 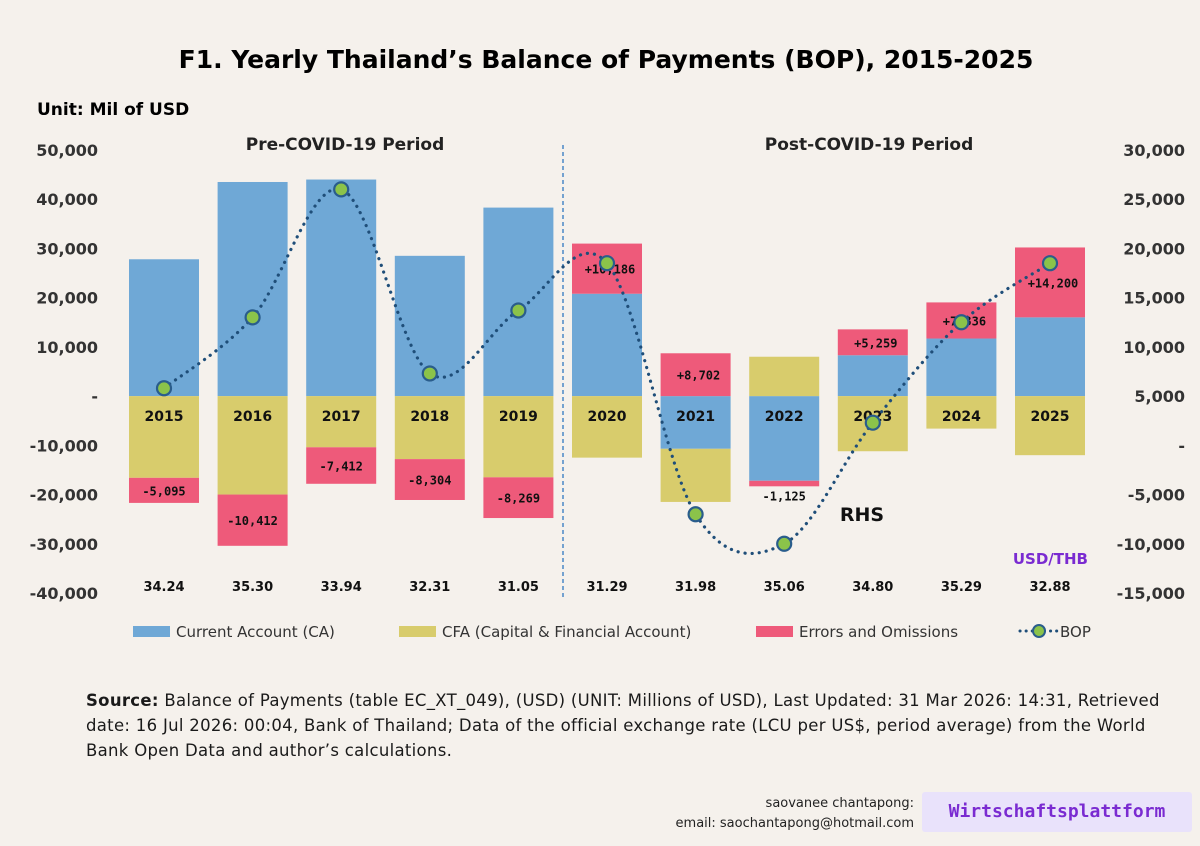 I want to click on left-tick-label: 20,000, so click(x=67, y=298).